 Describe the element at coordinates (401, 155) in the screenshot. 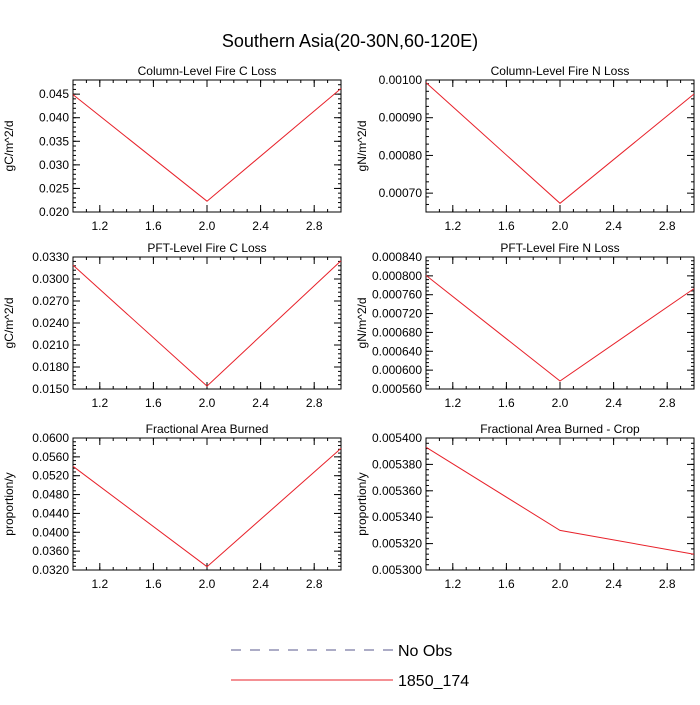

I see `y-tick-label: 0.00080` at that location.